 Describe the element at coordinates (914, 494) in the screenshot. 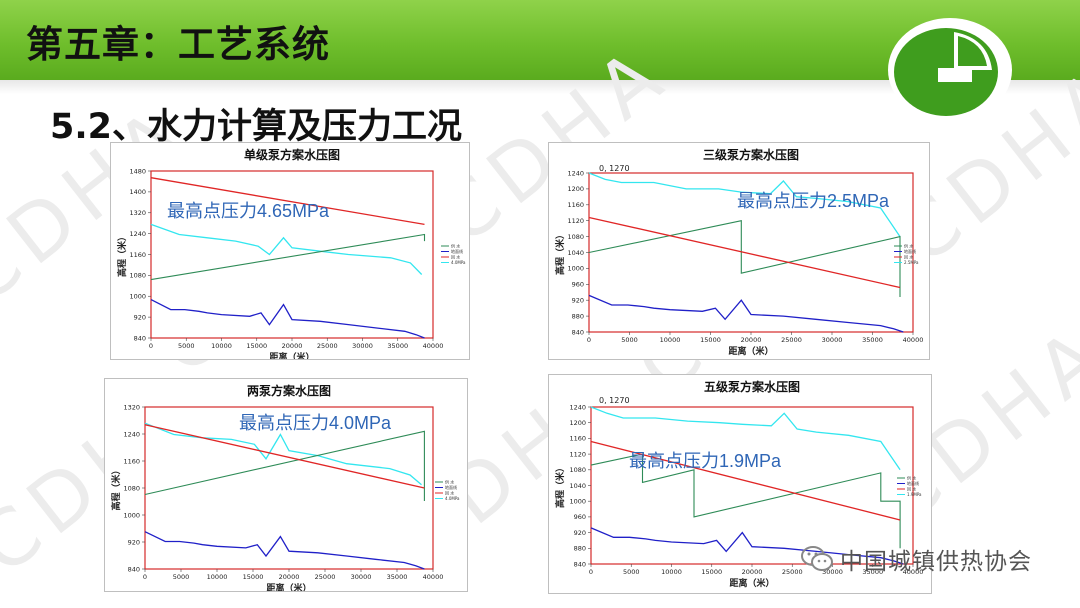

I see `legend-label: 1.9MPa` at that location.